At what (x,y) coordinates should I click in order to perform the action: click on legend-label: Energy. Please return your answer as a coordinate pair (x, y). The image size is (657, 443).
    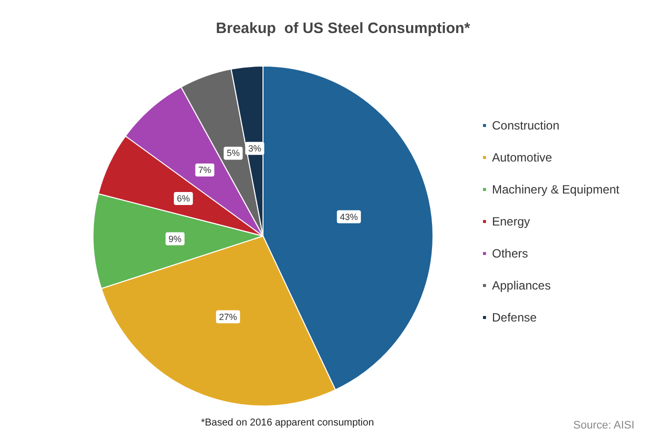
    Looking at the image, I should click on (511, 221).